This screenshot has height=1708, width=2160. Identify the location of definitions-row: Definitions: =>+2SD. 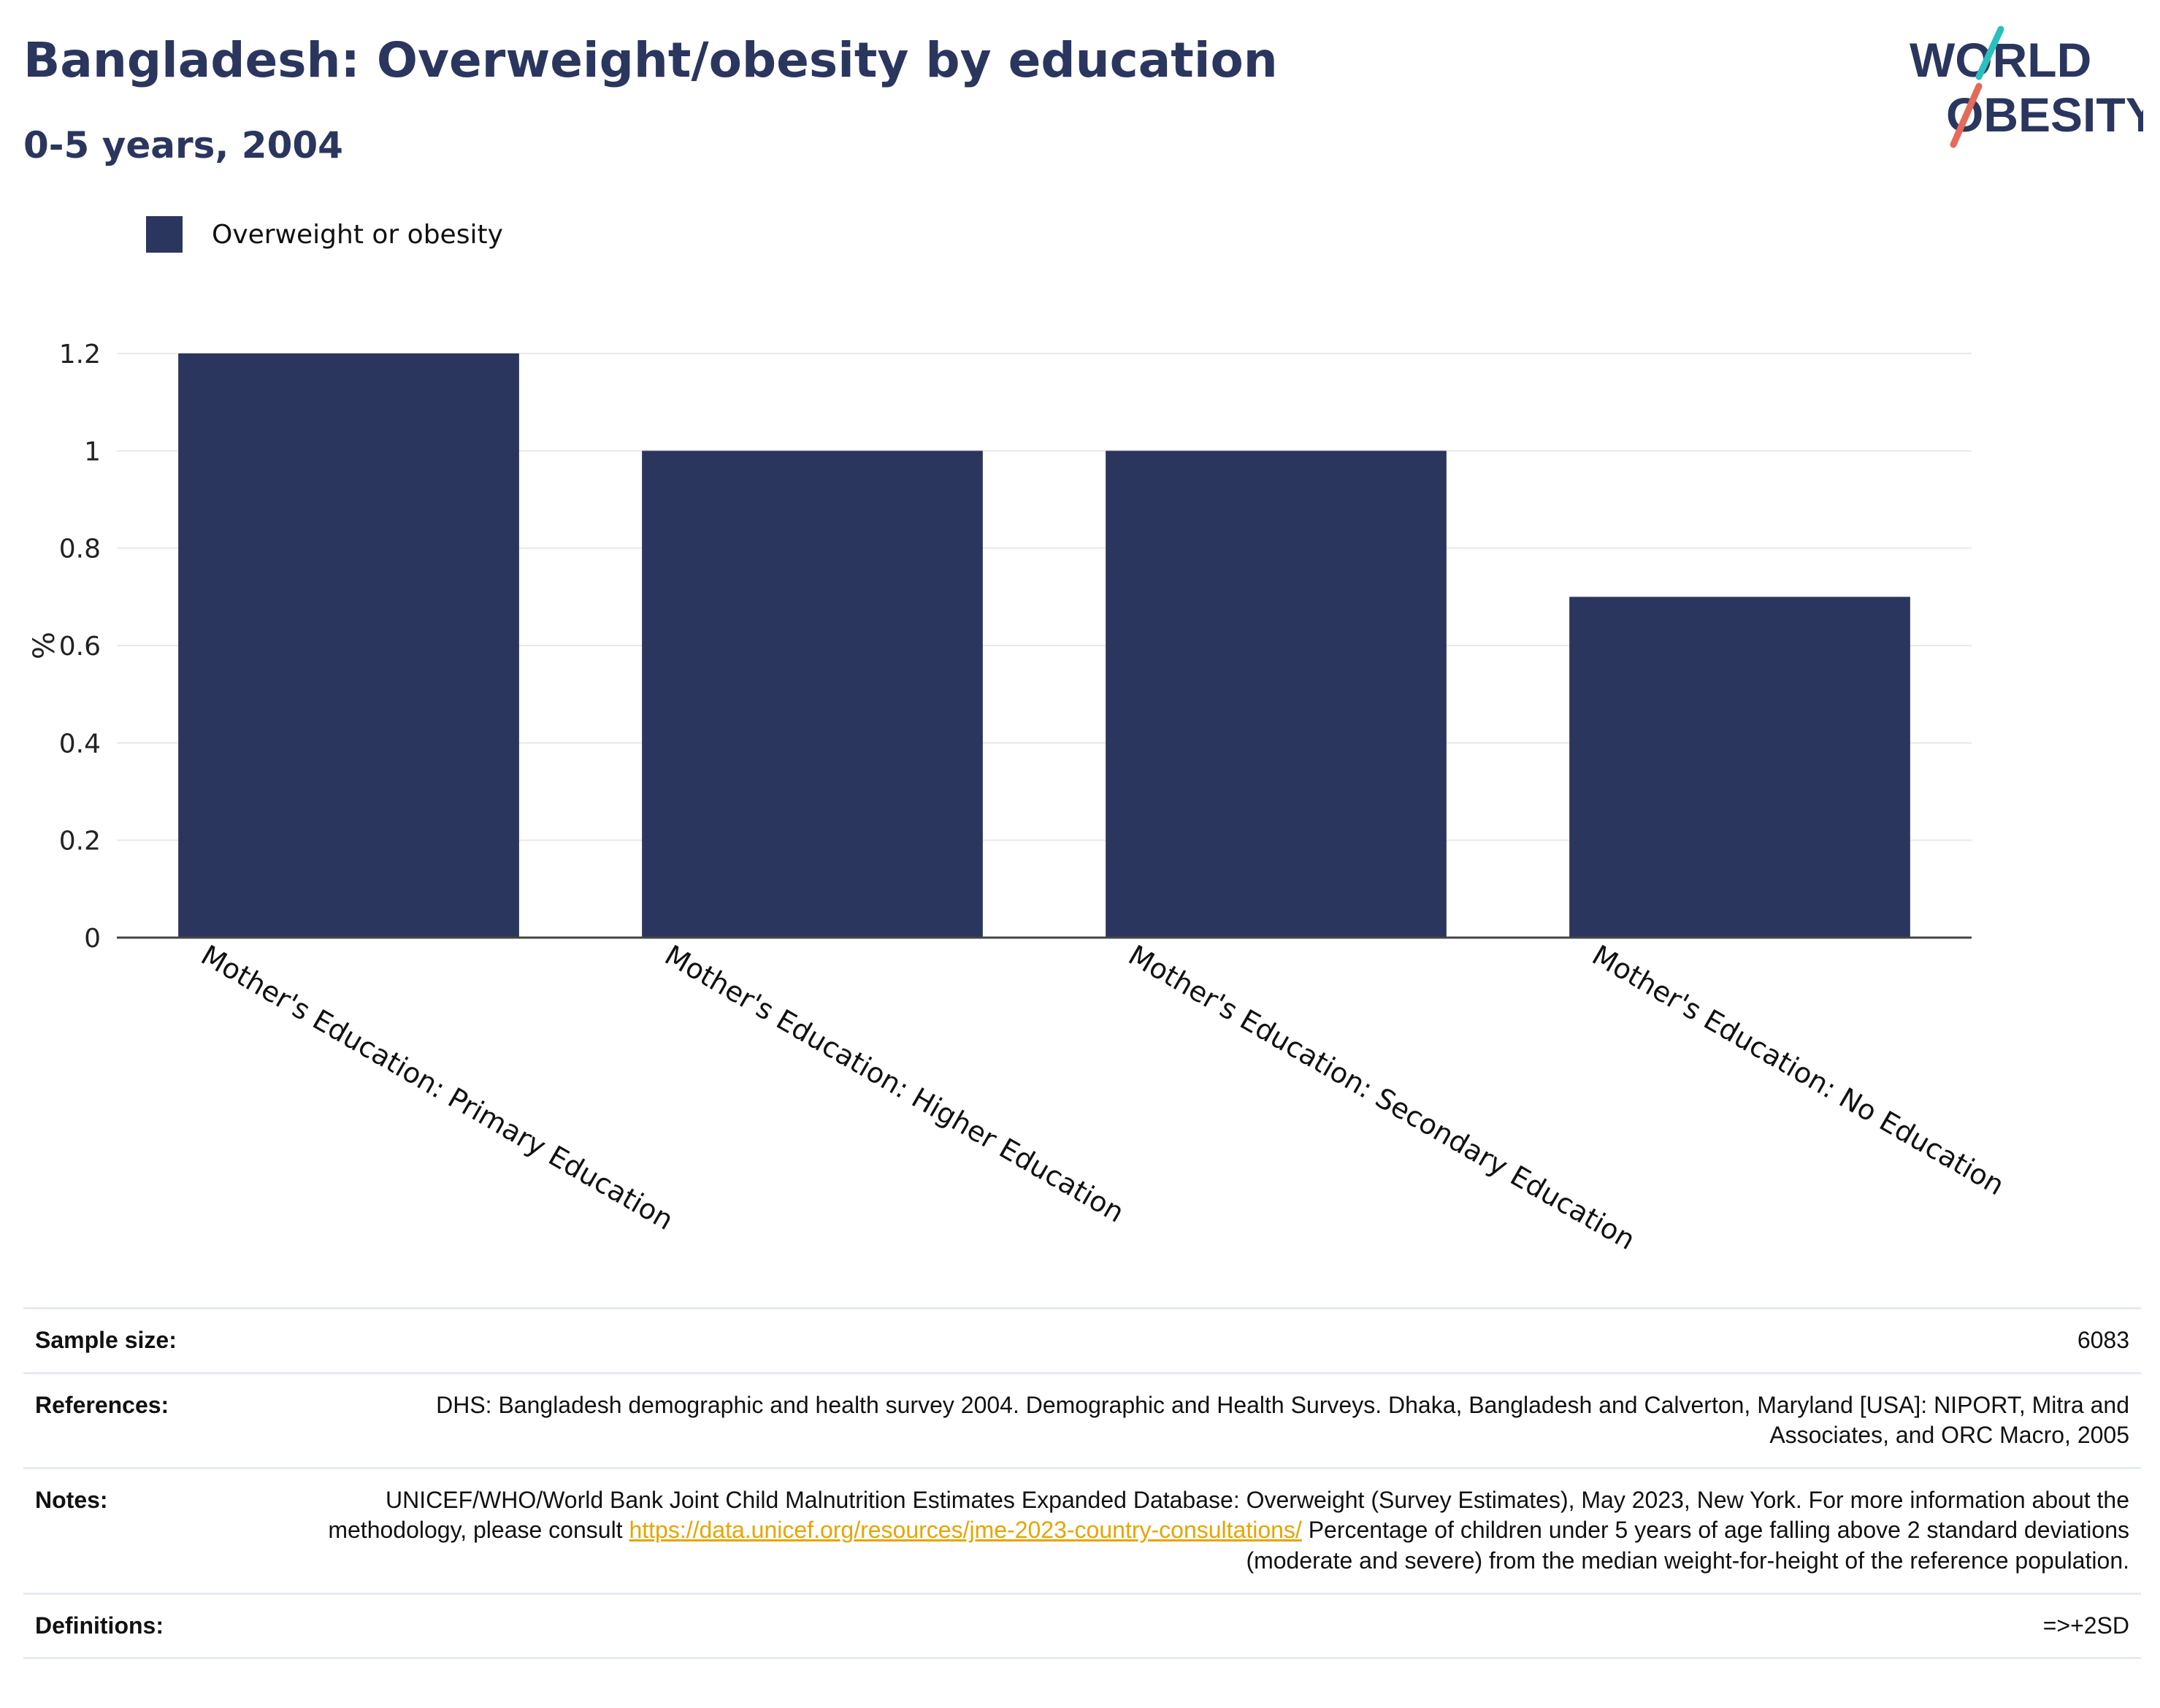
(1082, 1626).